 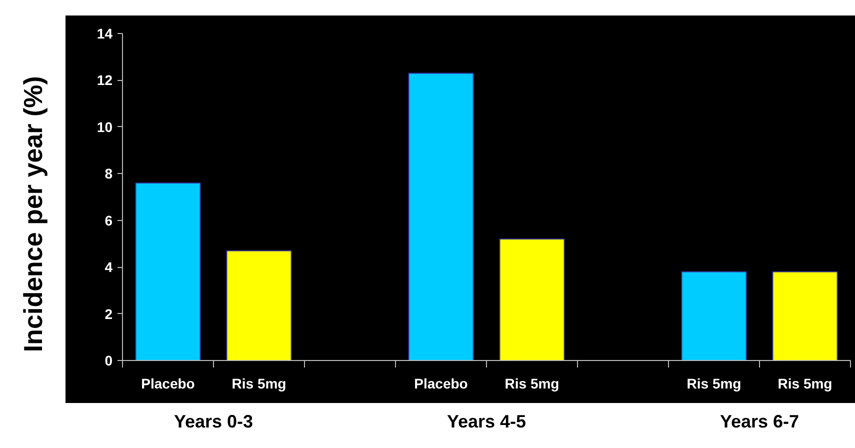 I want to click on y-tick-label: 12, so click(x=104, y=80).